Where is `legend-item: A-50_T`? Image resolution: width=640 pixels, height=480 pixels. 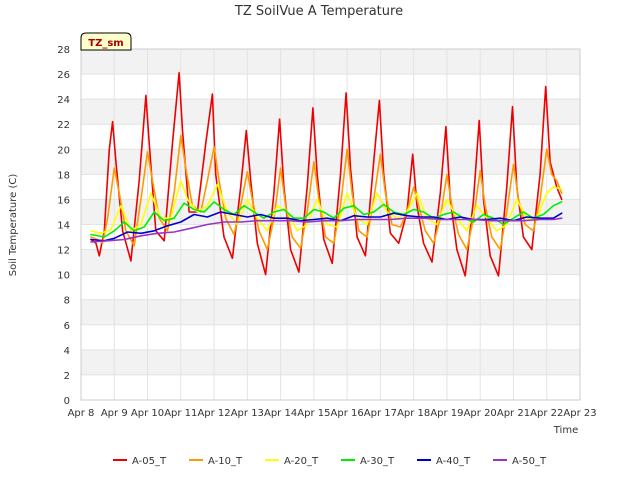
legend-item: A-50_T is located at coordinates (520, 461).